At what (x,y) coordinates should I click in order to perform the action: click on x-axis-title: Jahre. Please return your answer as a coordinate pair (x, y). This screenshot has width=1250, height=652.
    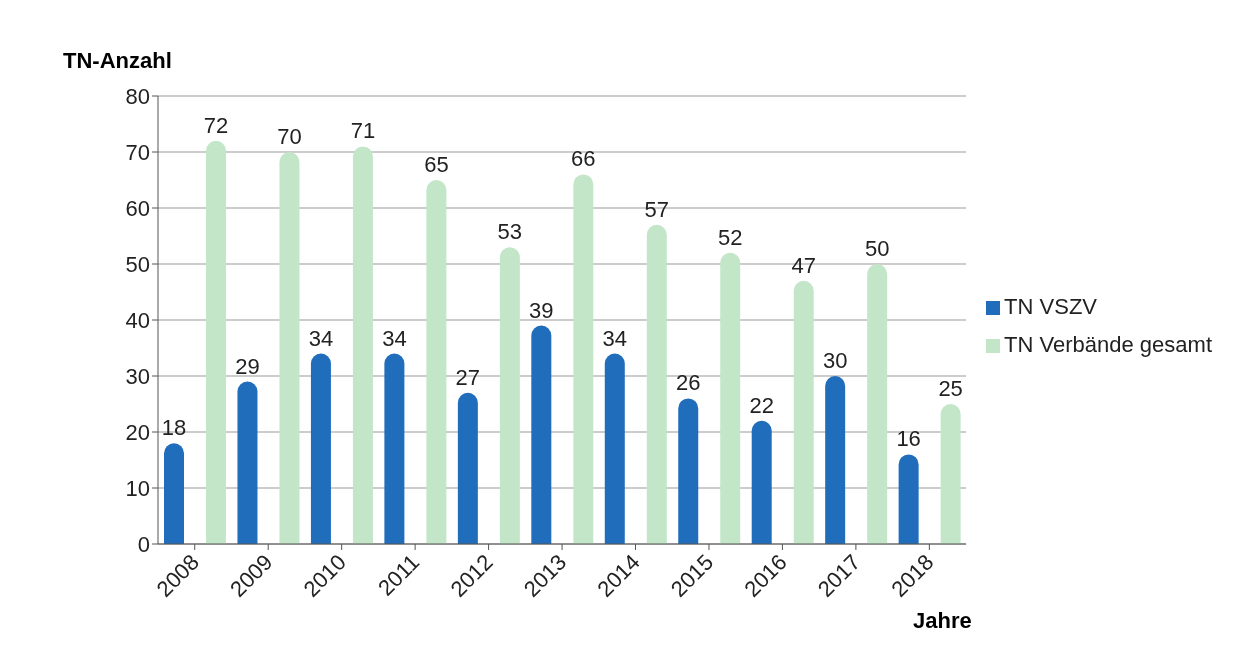
    Looking at the image, I should click on (942, 621).